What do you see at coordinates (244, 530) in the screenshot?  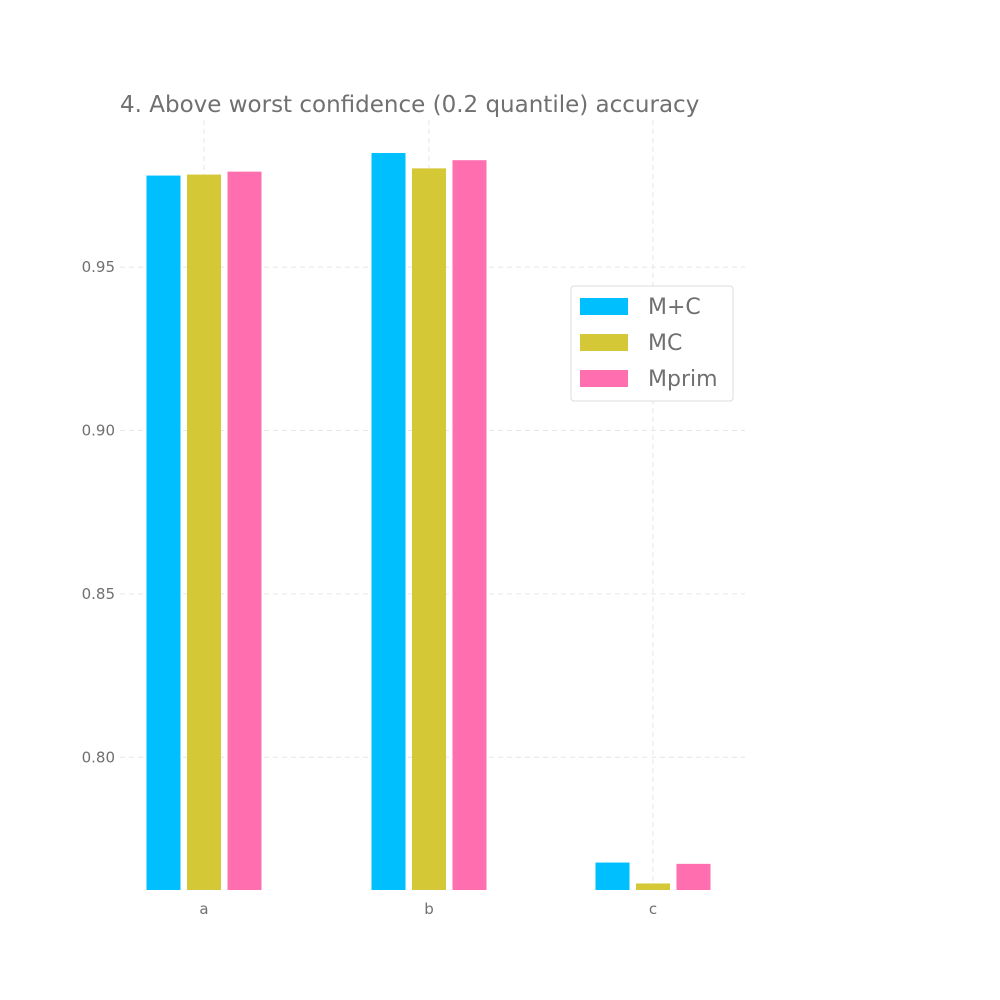 I see `bar-mprim-a` at bounding box center [244, 530].